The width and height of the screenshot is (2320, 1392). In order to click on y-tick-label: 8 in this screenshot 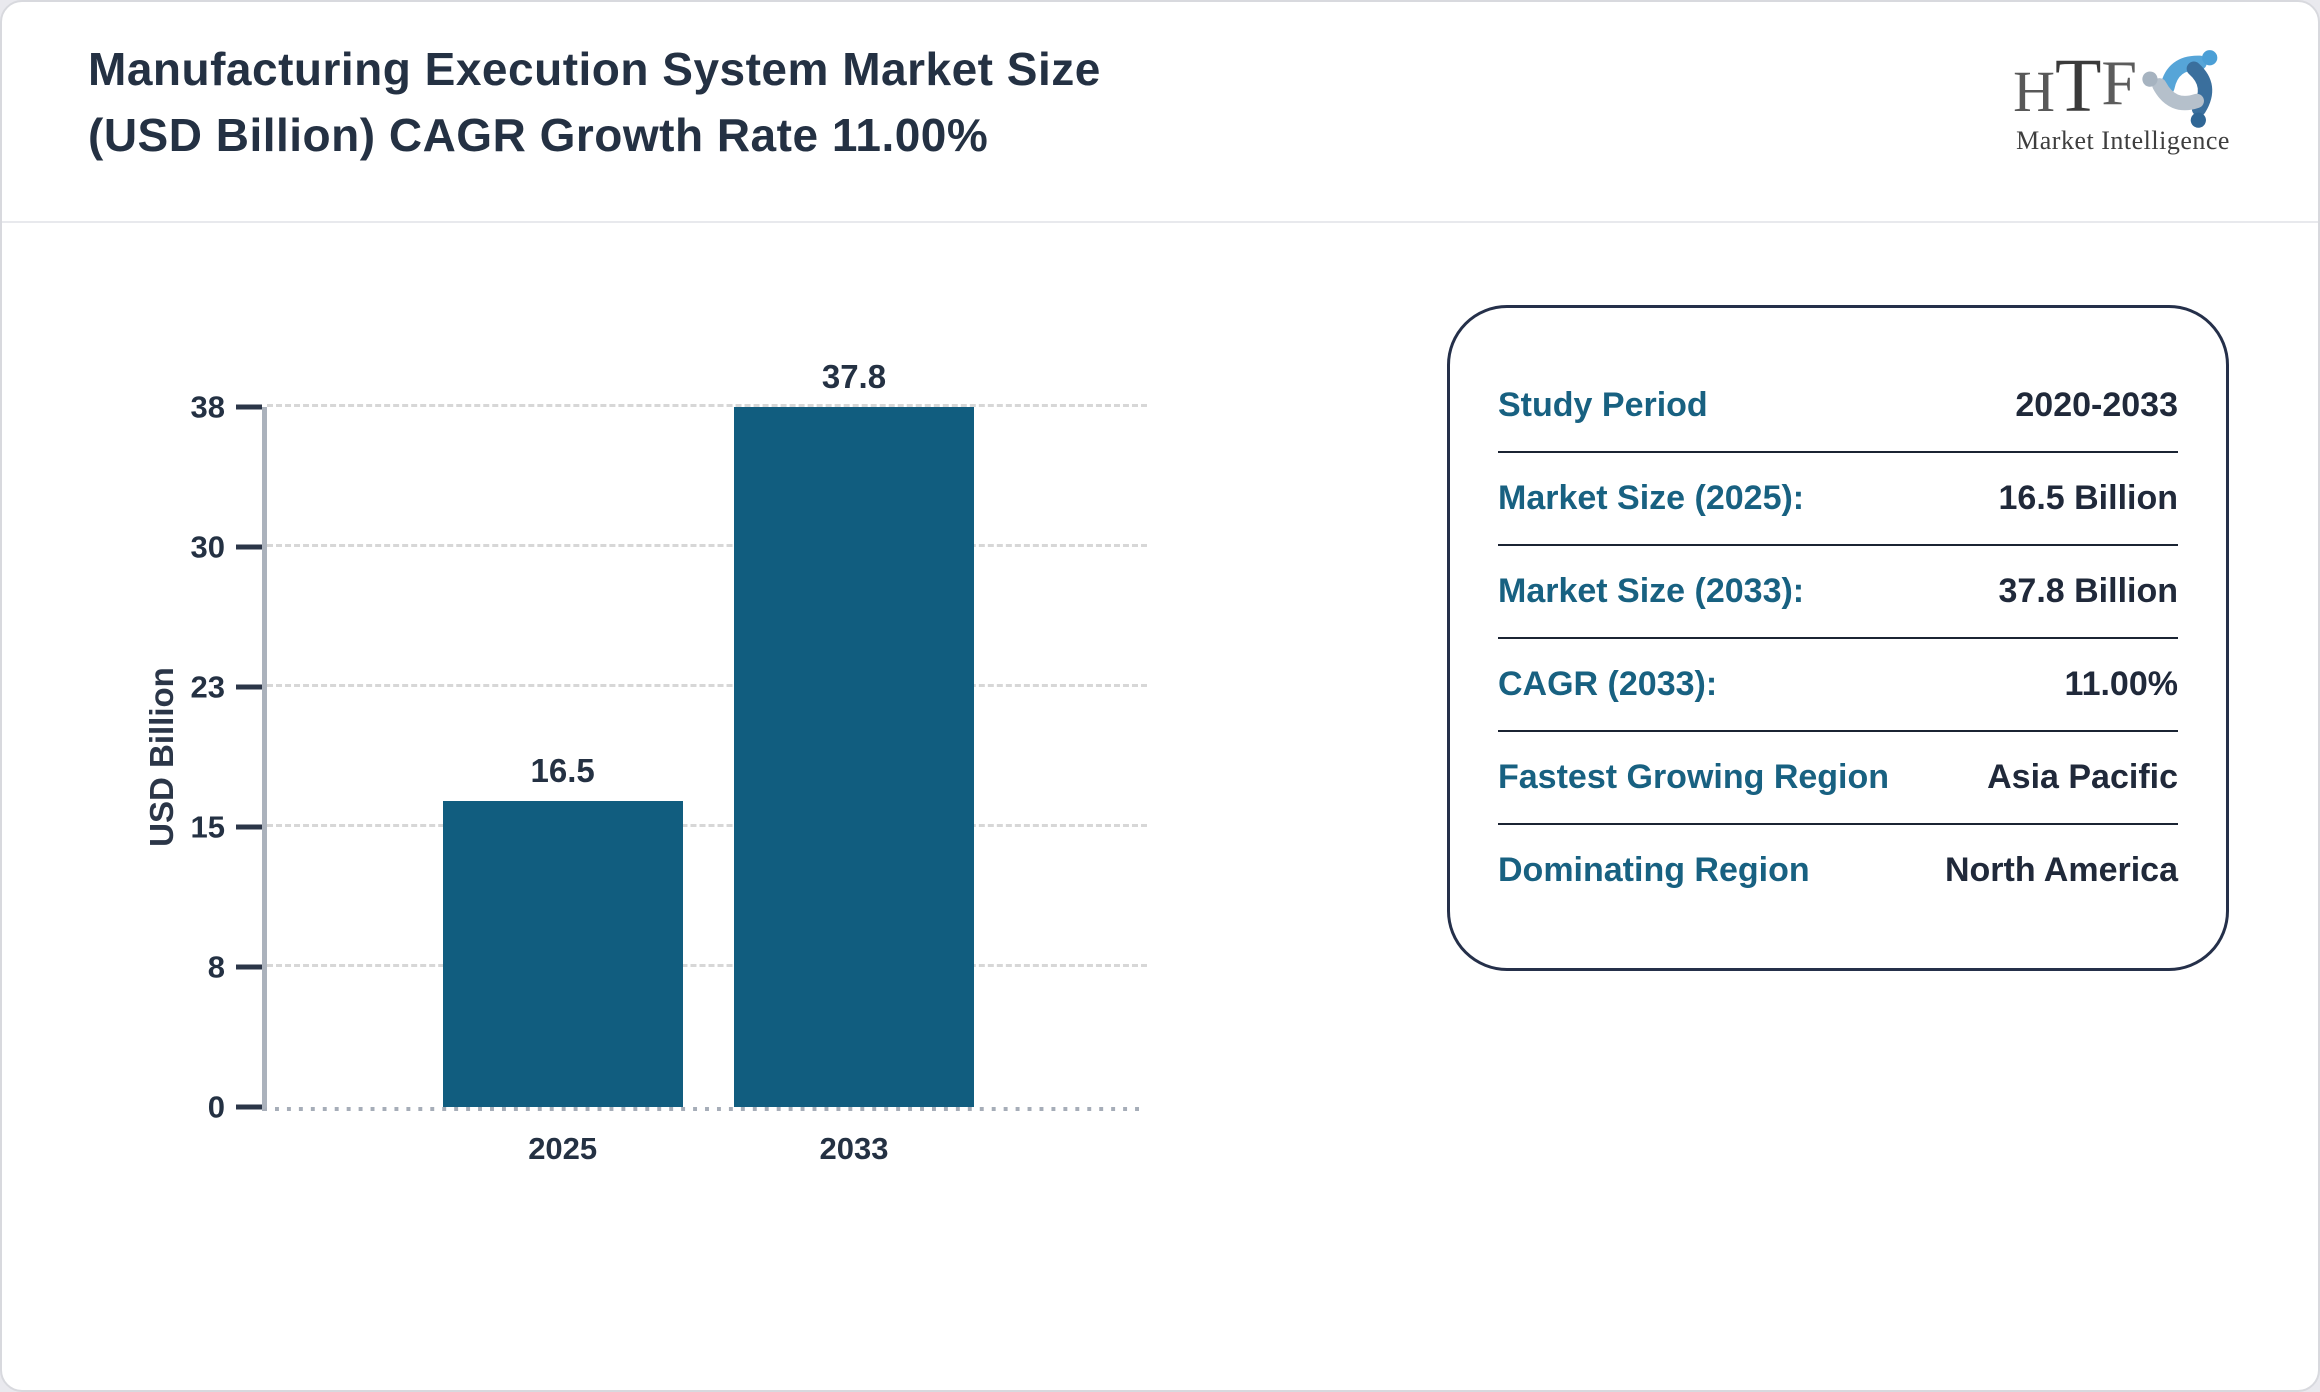, I will do `click(216, 967)`.